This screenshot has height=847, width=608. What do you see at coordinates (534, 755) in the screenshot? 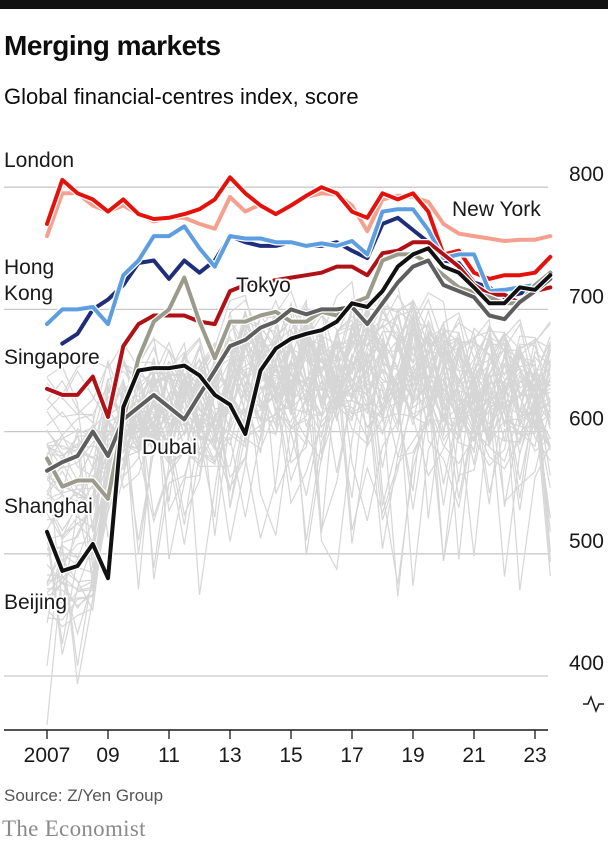
I see `x-tick-label-23: 23` at bounding box center [534, 755].